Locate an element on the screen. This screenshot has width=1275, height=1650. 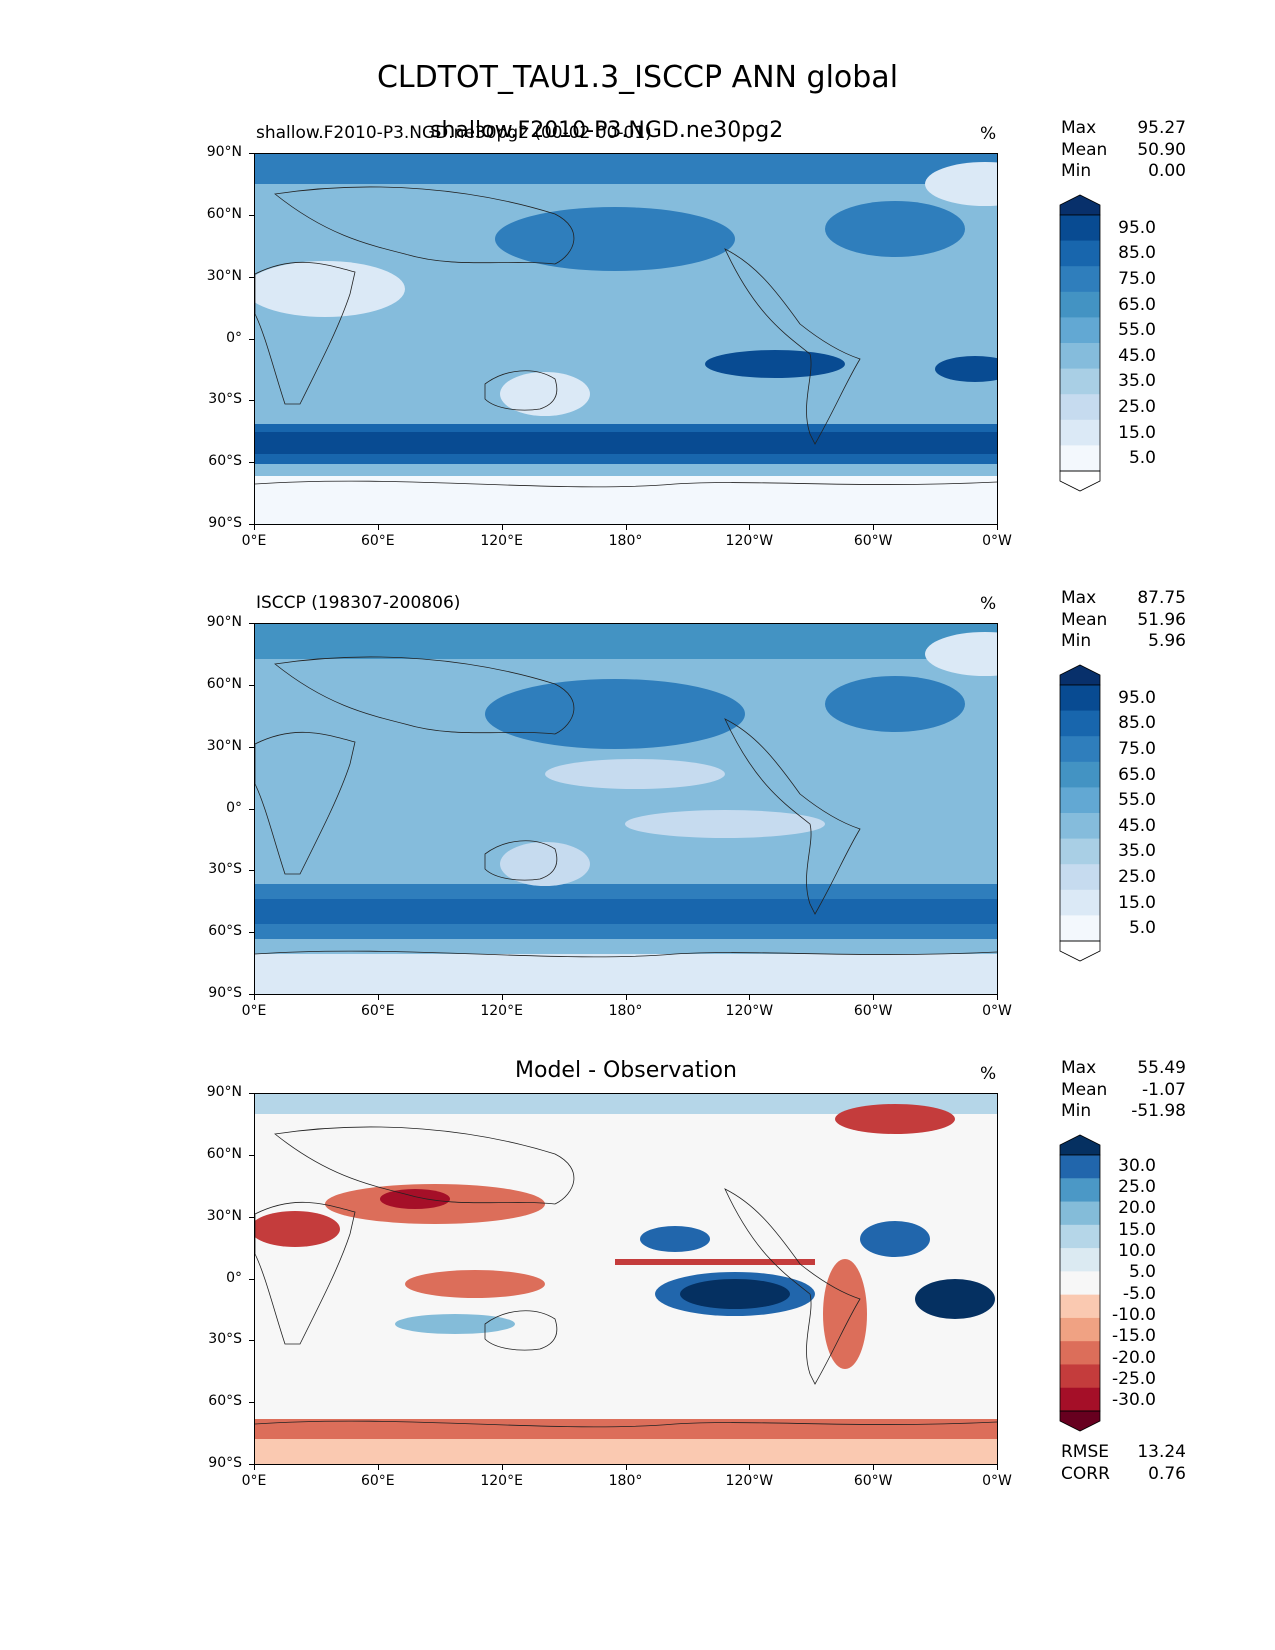
australia-outline is located at coordinates (521, 1330).